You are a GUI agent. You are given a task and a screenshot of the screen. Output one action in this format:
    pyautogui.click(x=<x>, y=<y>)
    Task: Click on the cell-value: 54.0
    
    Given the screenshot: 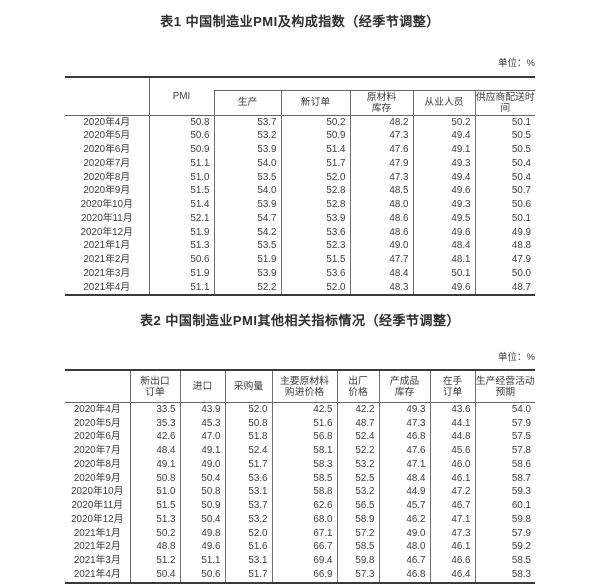 What is the action you would take?
    pyautogui.click(x=504, y=409)
    